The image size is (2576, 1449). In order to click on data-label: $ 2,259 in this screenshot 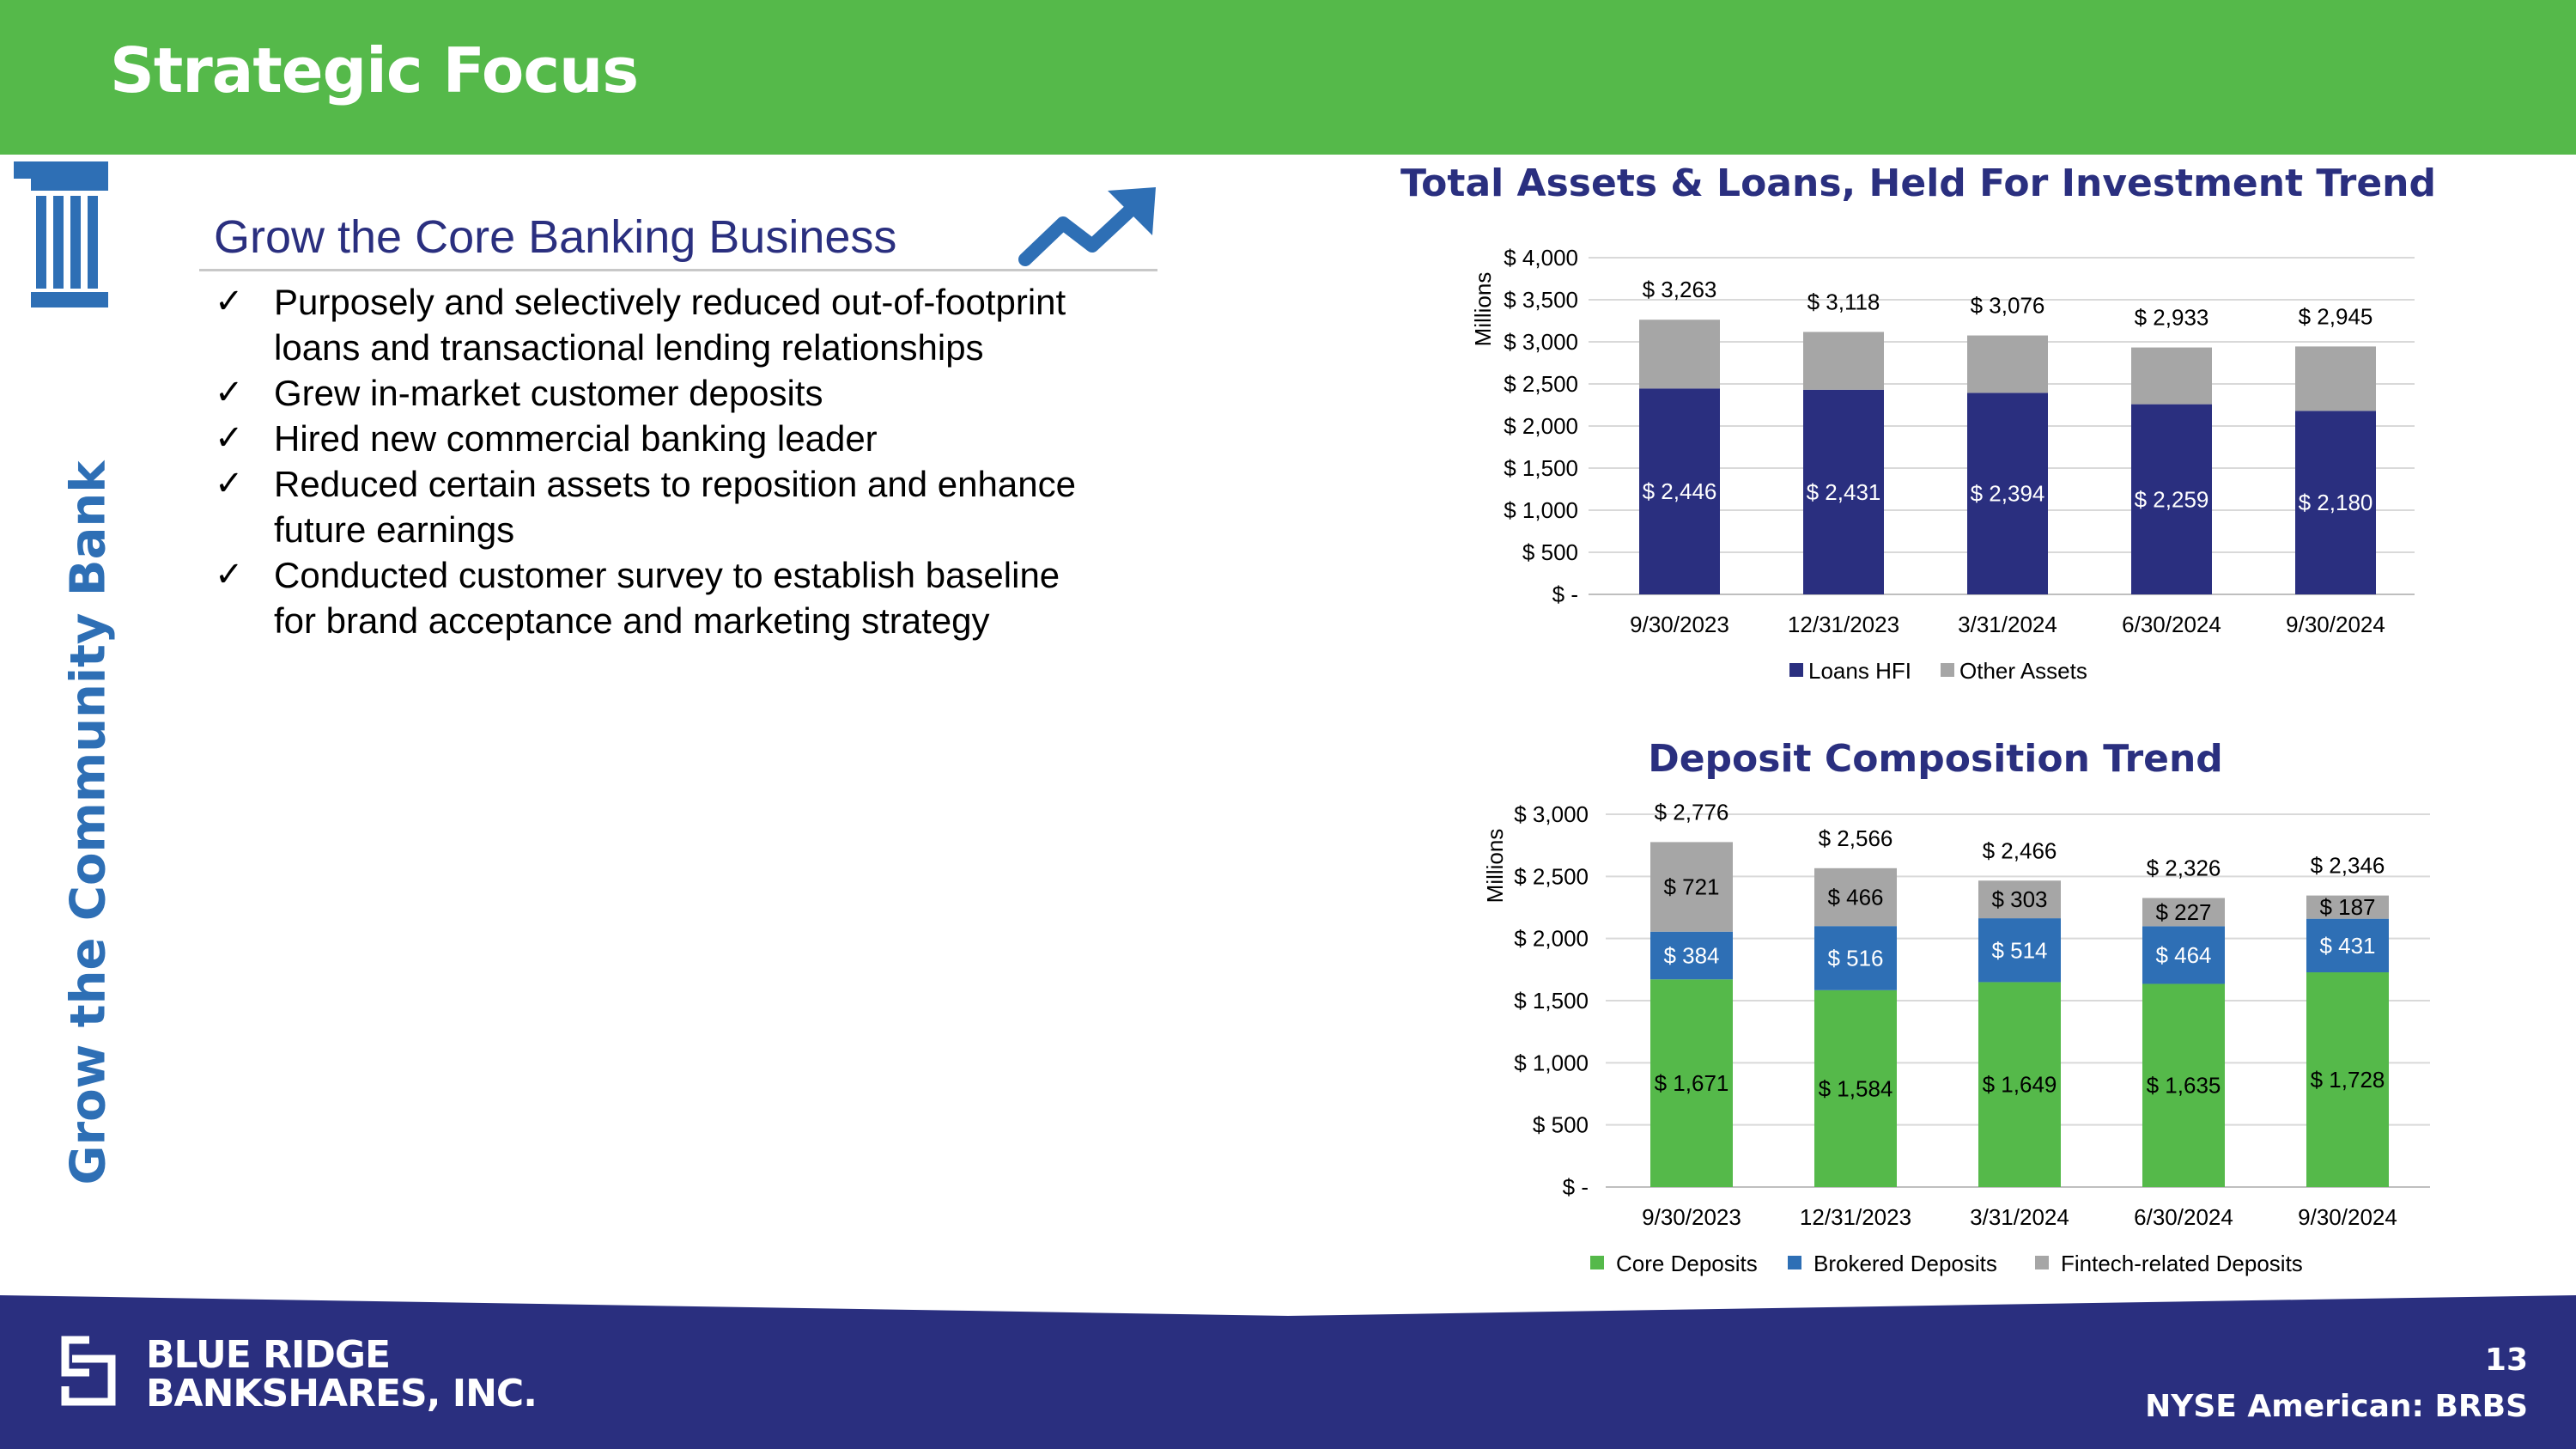, I will do `click(2172, 499)`.